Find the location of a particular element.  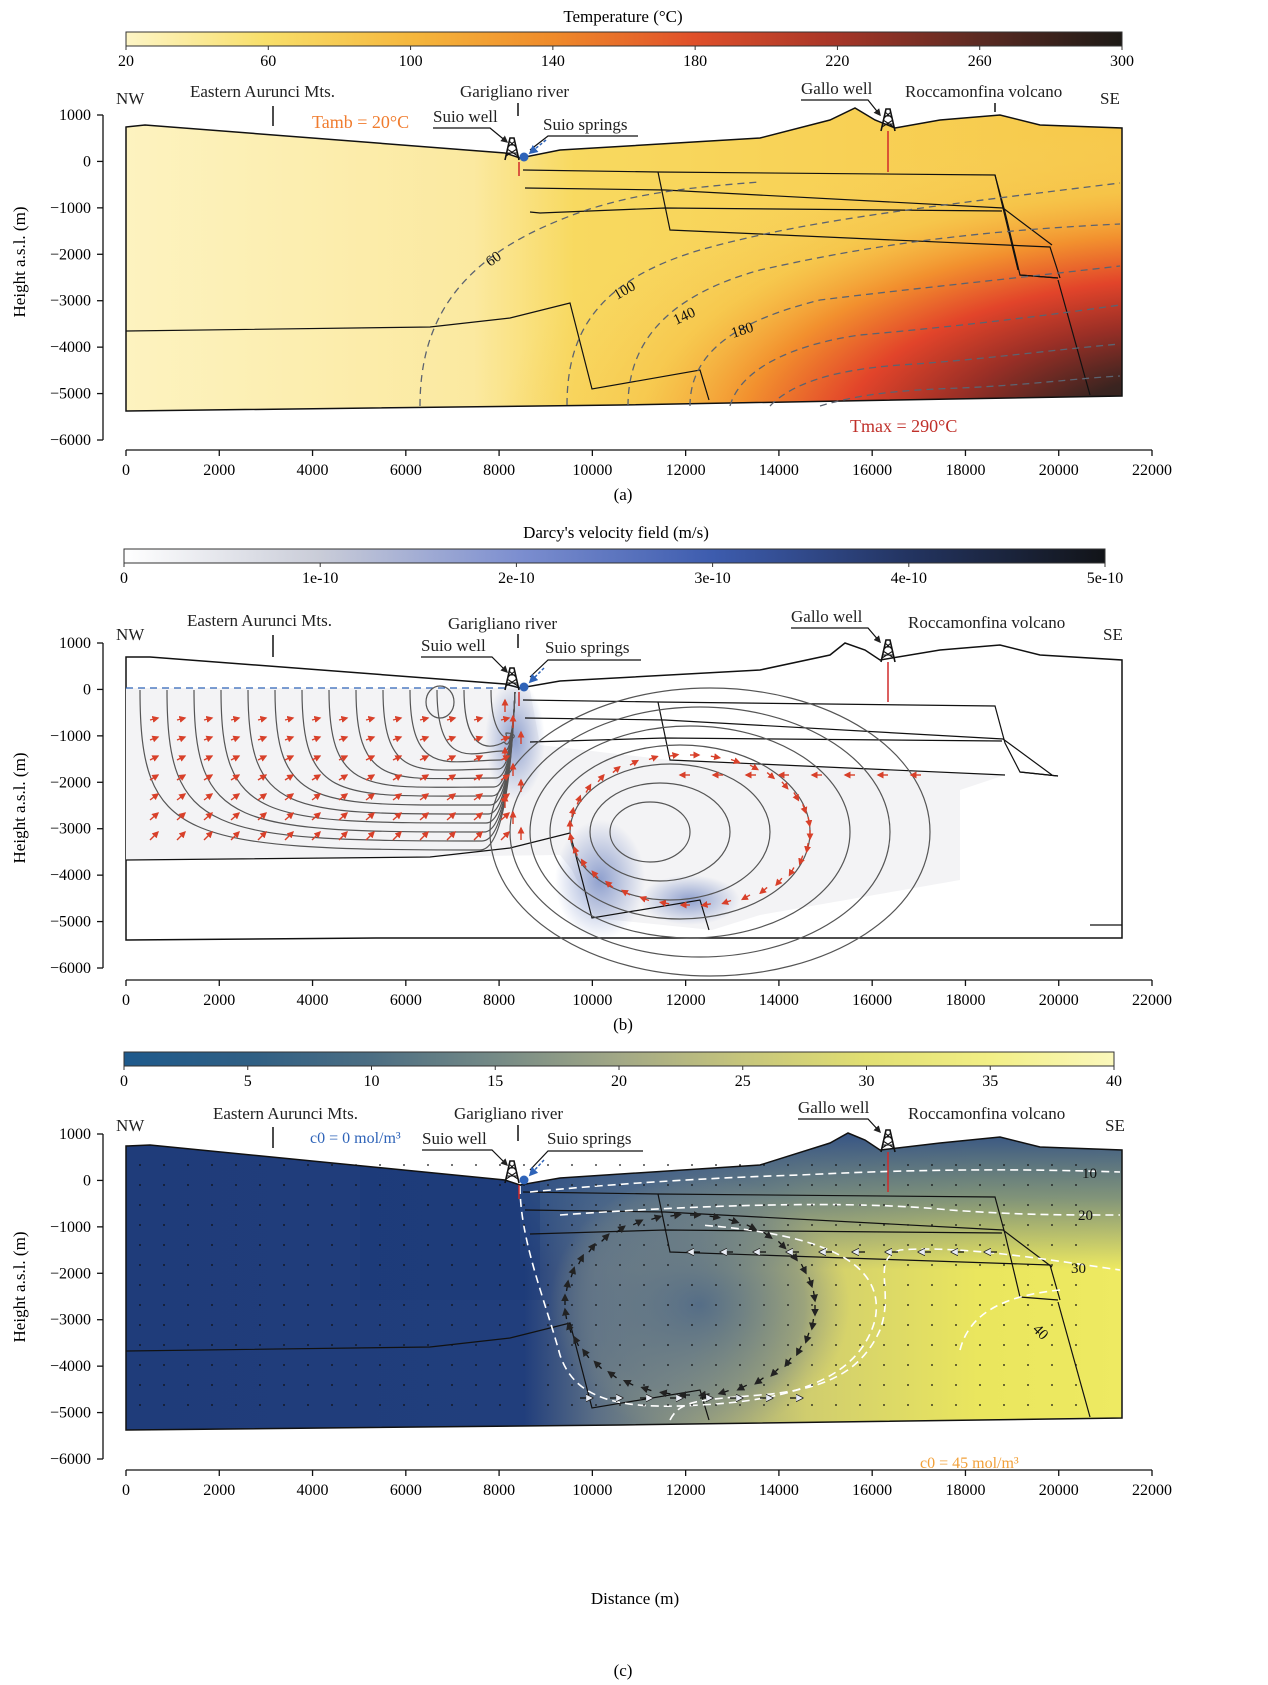

colorbar-tick-label: 10 is located at coordinates (372, 1081).